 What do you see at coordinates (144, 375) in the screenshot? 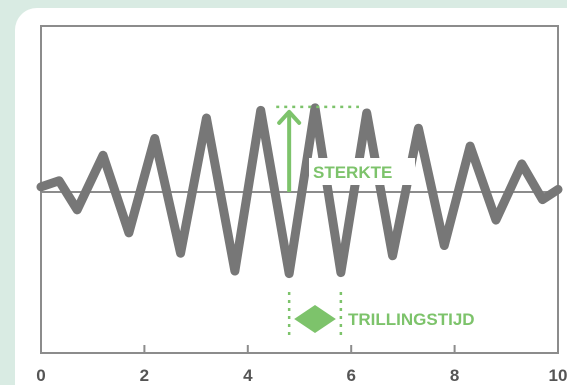
I see `x-tick-label: 2` at bounding box center [144, 375].